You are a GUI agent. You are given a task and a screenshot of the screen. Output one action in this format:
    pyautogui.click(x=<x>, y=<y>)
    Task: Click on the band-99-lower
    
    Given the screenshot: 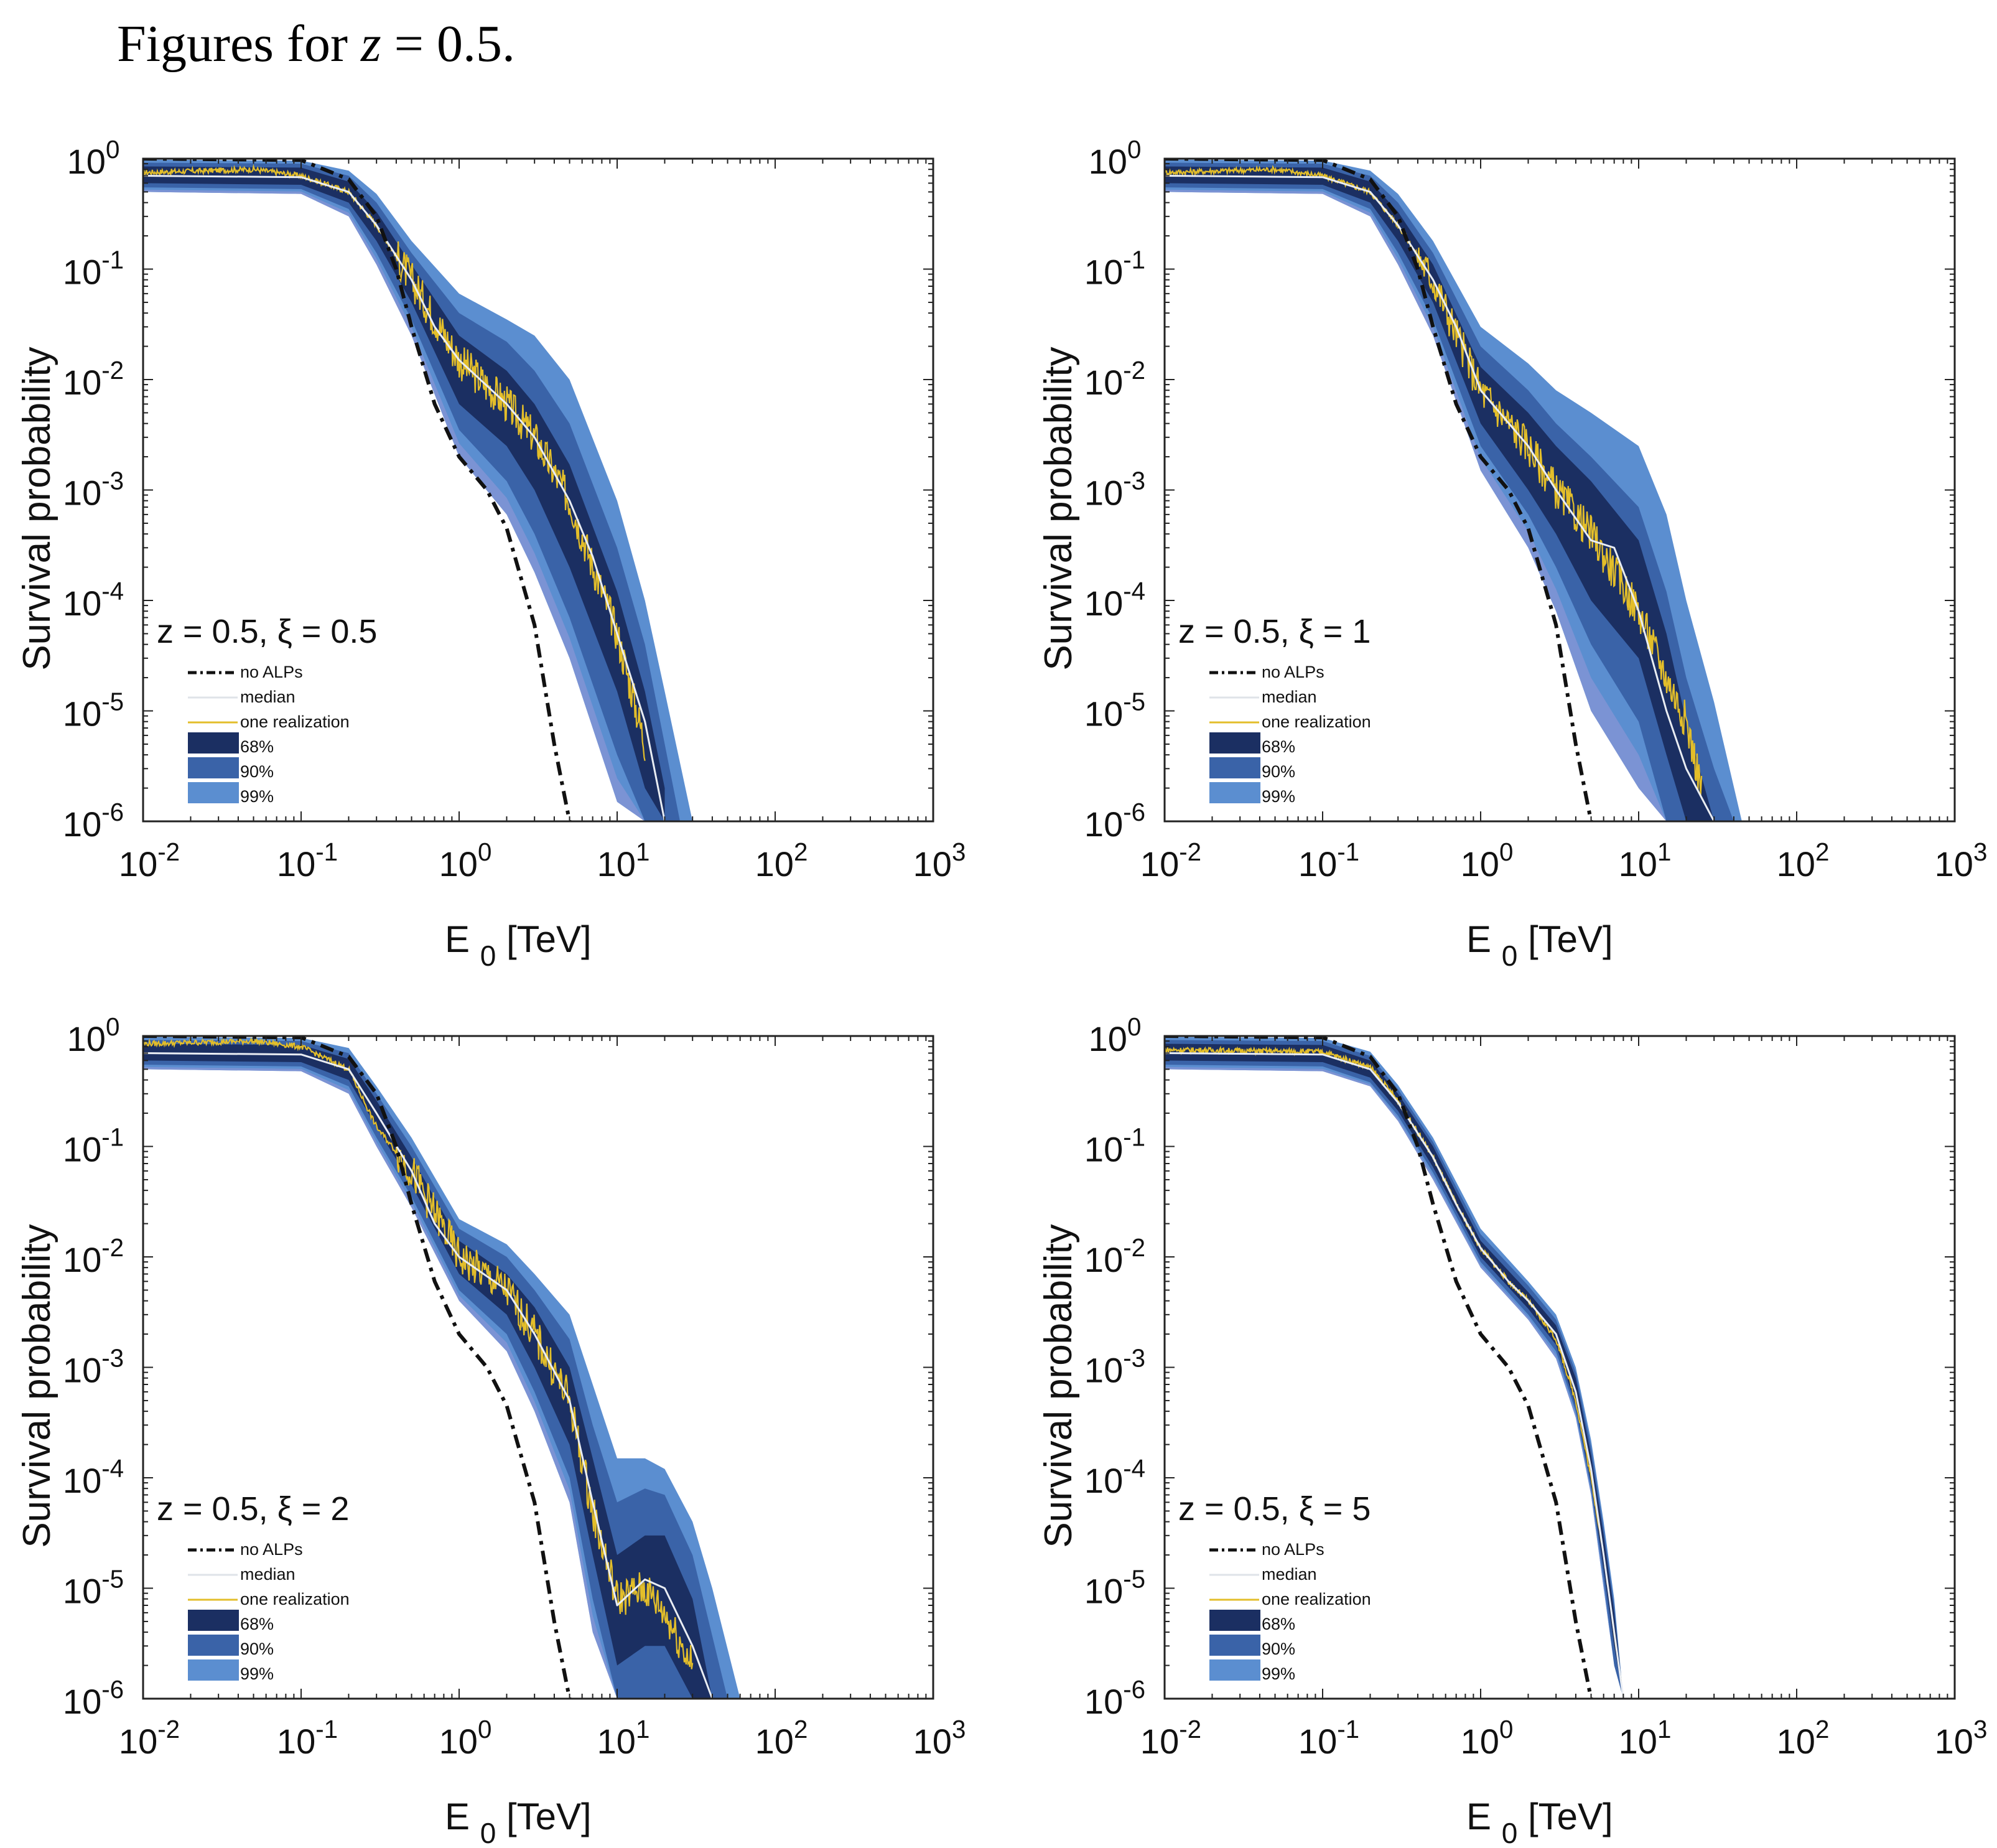 What is the action you would take?
    pyautogui.click(x=1394, y=1382)
    